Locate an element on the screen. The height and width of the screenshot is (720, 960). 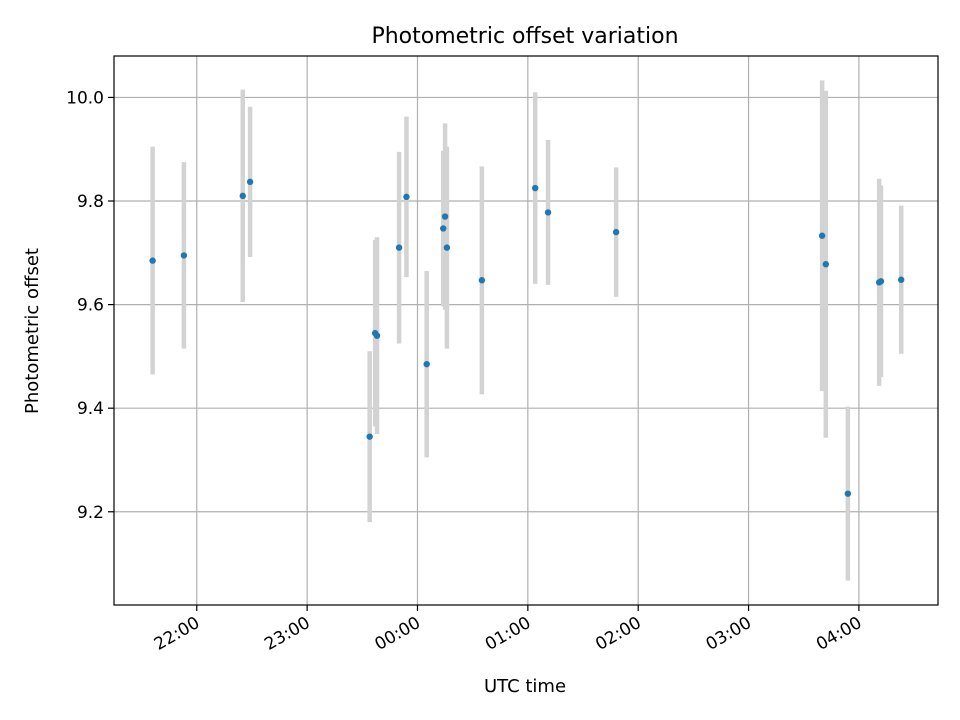
y-tick-label: 9.6 is located at coordinates (90, 306).